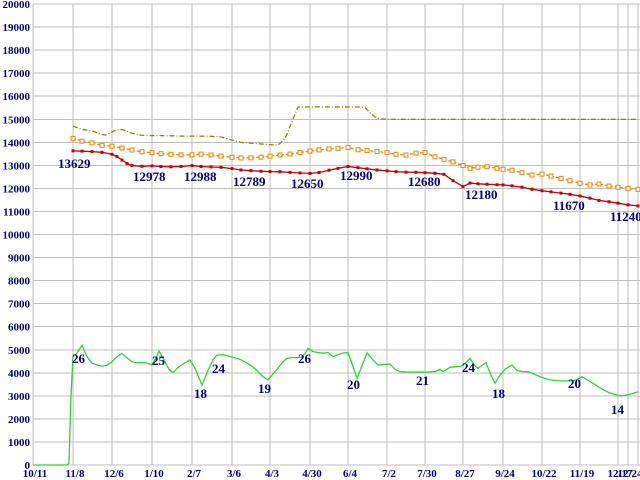 This screenshot has height=480, width=640. Describe the element at coordinates (159, 360) in the screenshot. I see `svg-text: 25` at that location.